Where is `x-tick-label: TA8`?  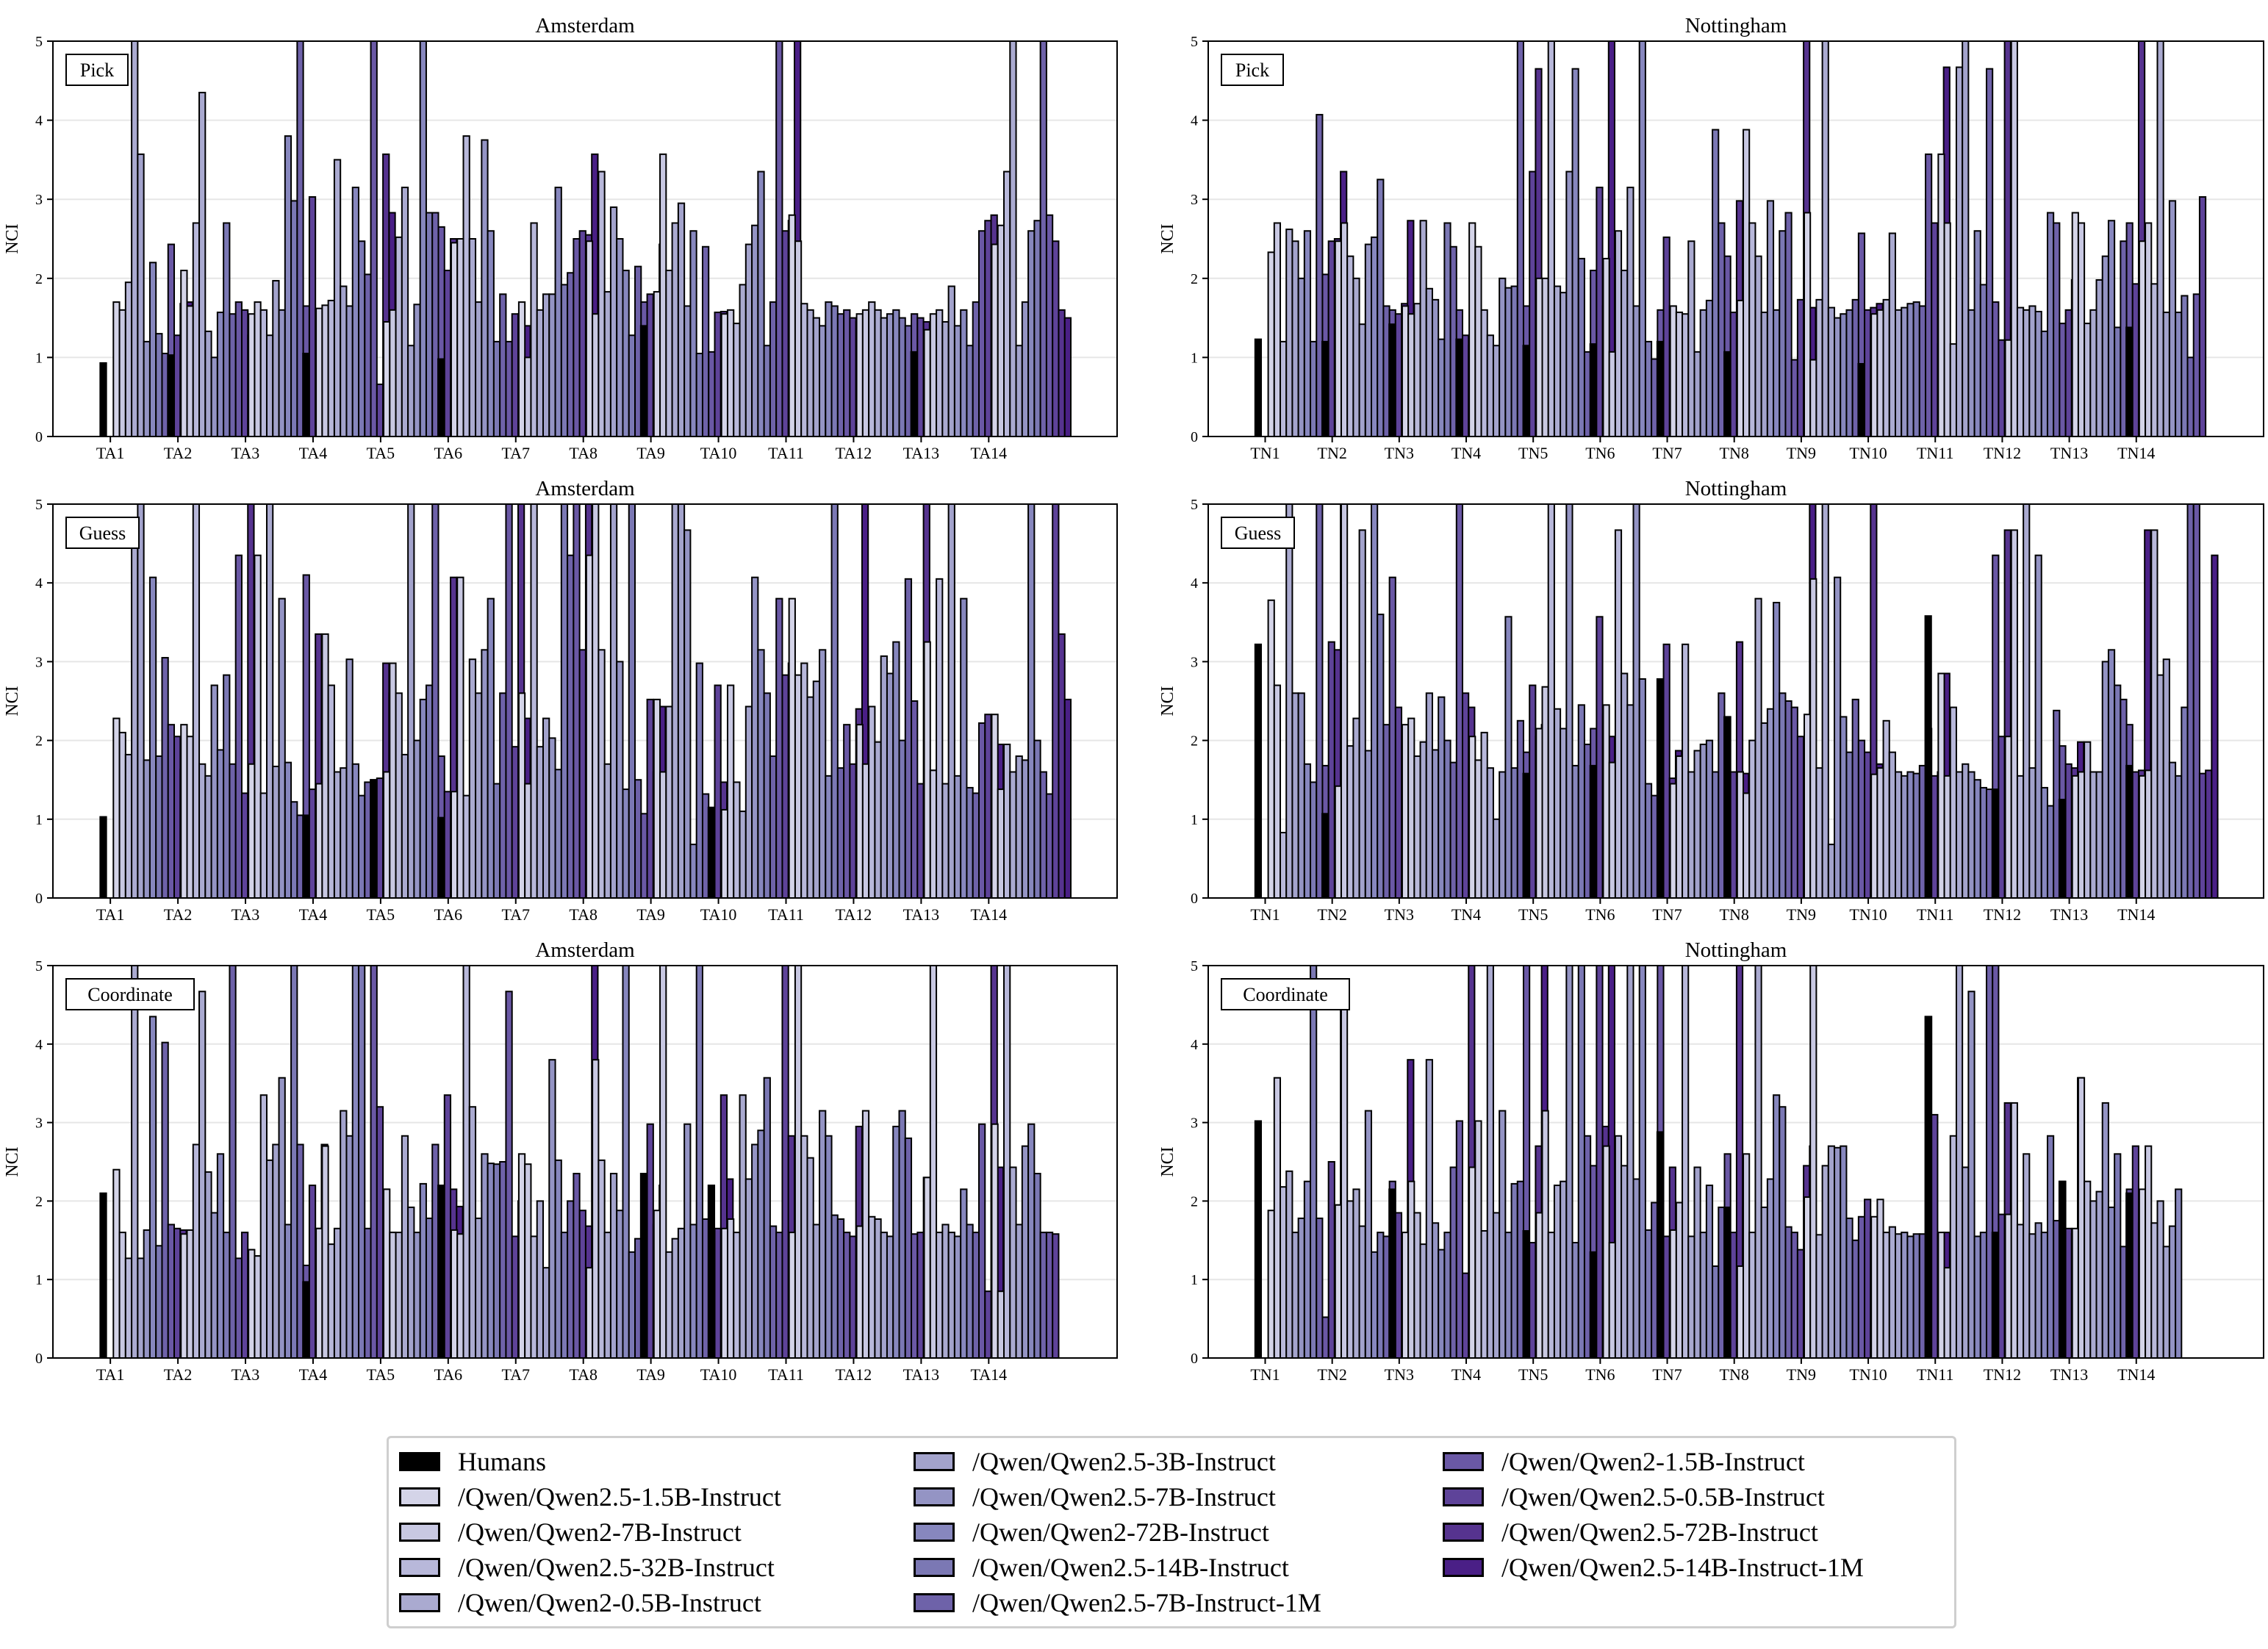
x-tick-label: TA8 is located at coordinates (583, 453).